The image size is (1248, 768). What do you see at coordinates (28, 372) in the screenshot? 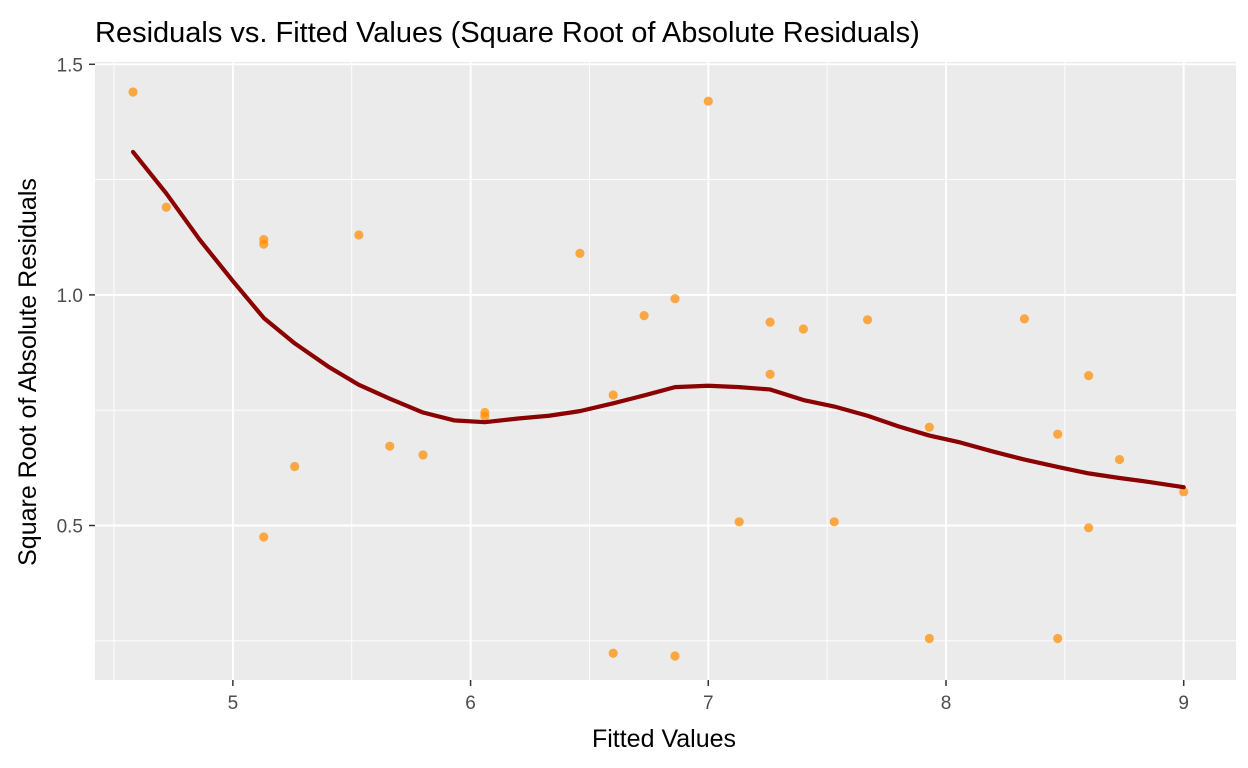
I see `y-axis-title: Square Root of Absolute Residuals` at bounding box center [28, 372].